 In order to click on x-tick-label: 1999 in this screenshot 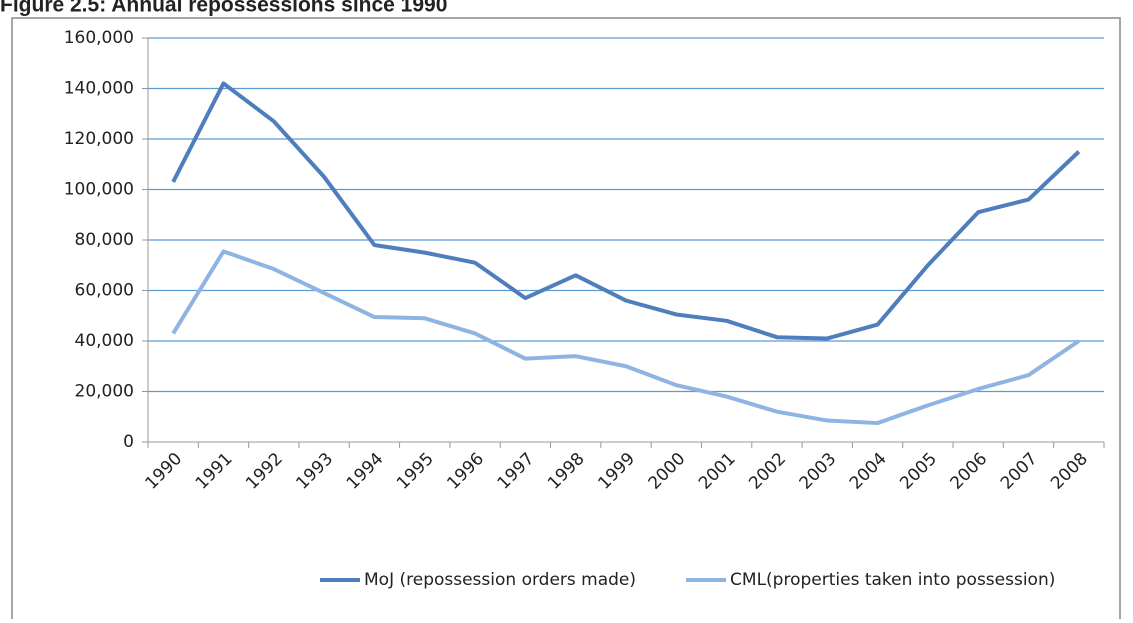, I will do `click(616, 471)`.